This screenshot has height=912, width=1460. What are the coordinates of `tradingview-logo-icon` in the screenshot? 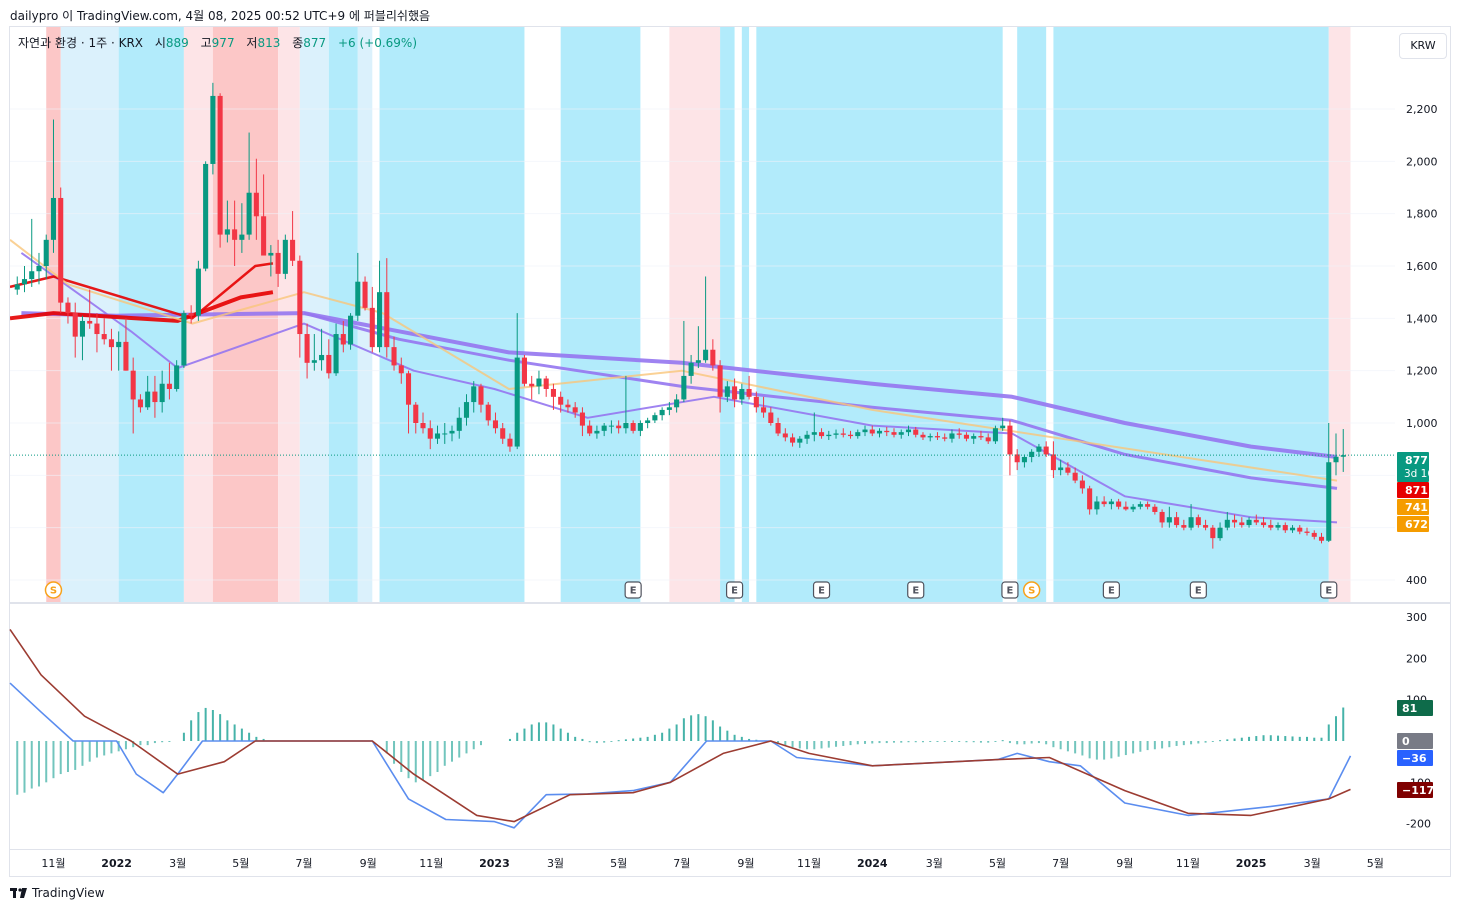 It's located at (18, 893).